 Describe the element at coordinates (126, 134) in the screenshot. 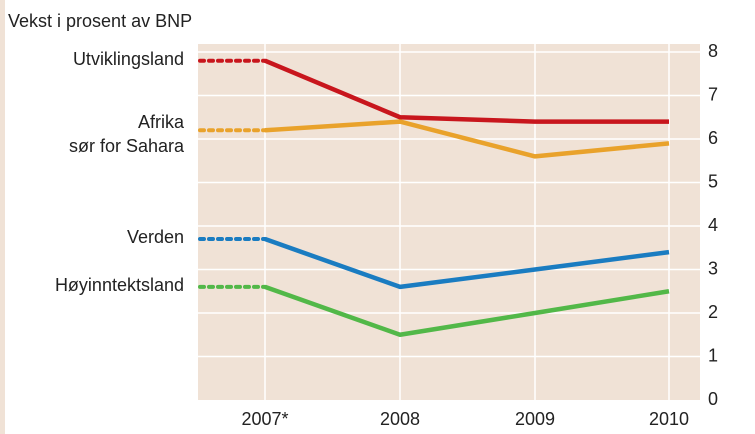

I see `series-label: Afrika sør for Sahara` at that location.